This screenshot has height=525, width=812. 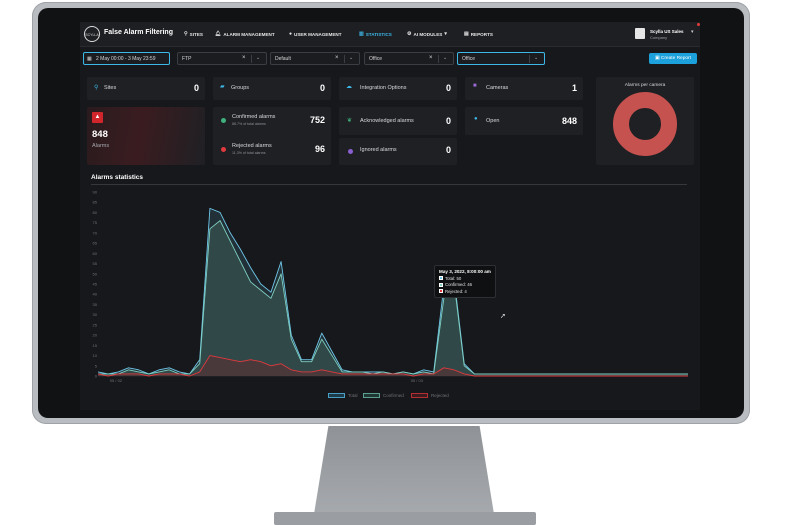 What do you see at coordinates (350, 121) in the screenshot?
I see `leaf-icon: ❦` at bounding box center [350, 121].